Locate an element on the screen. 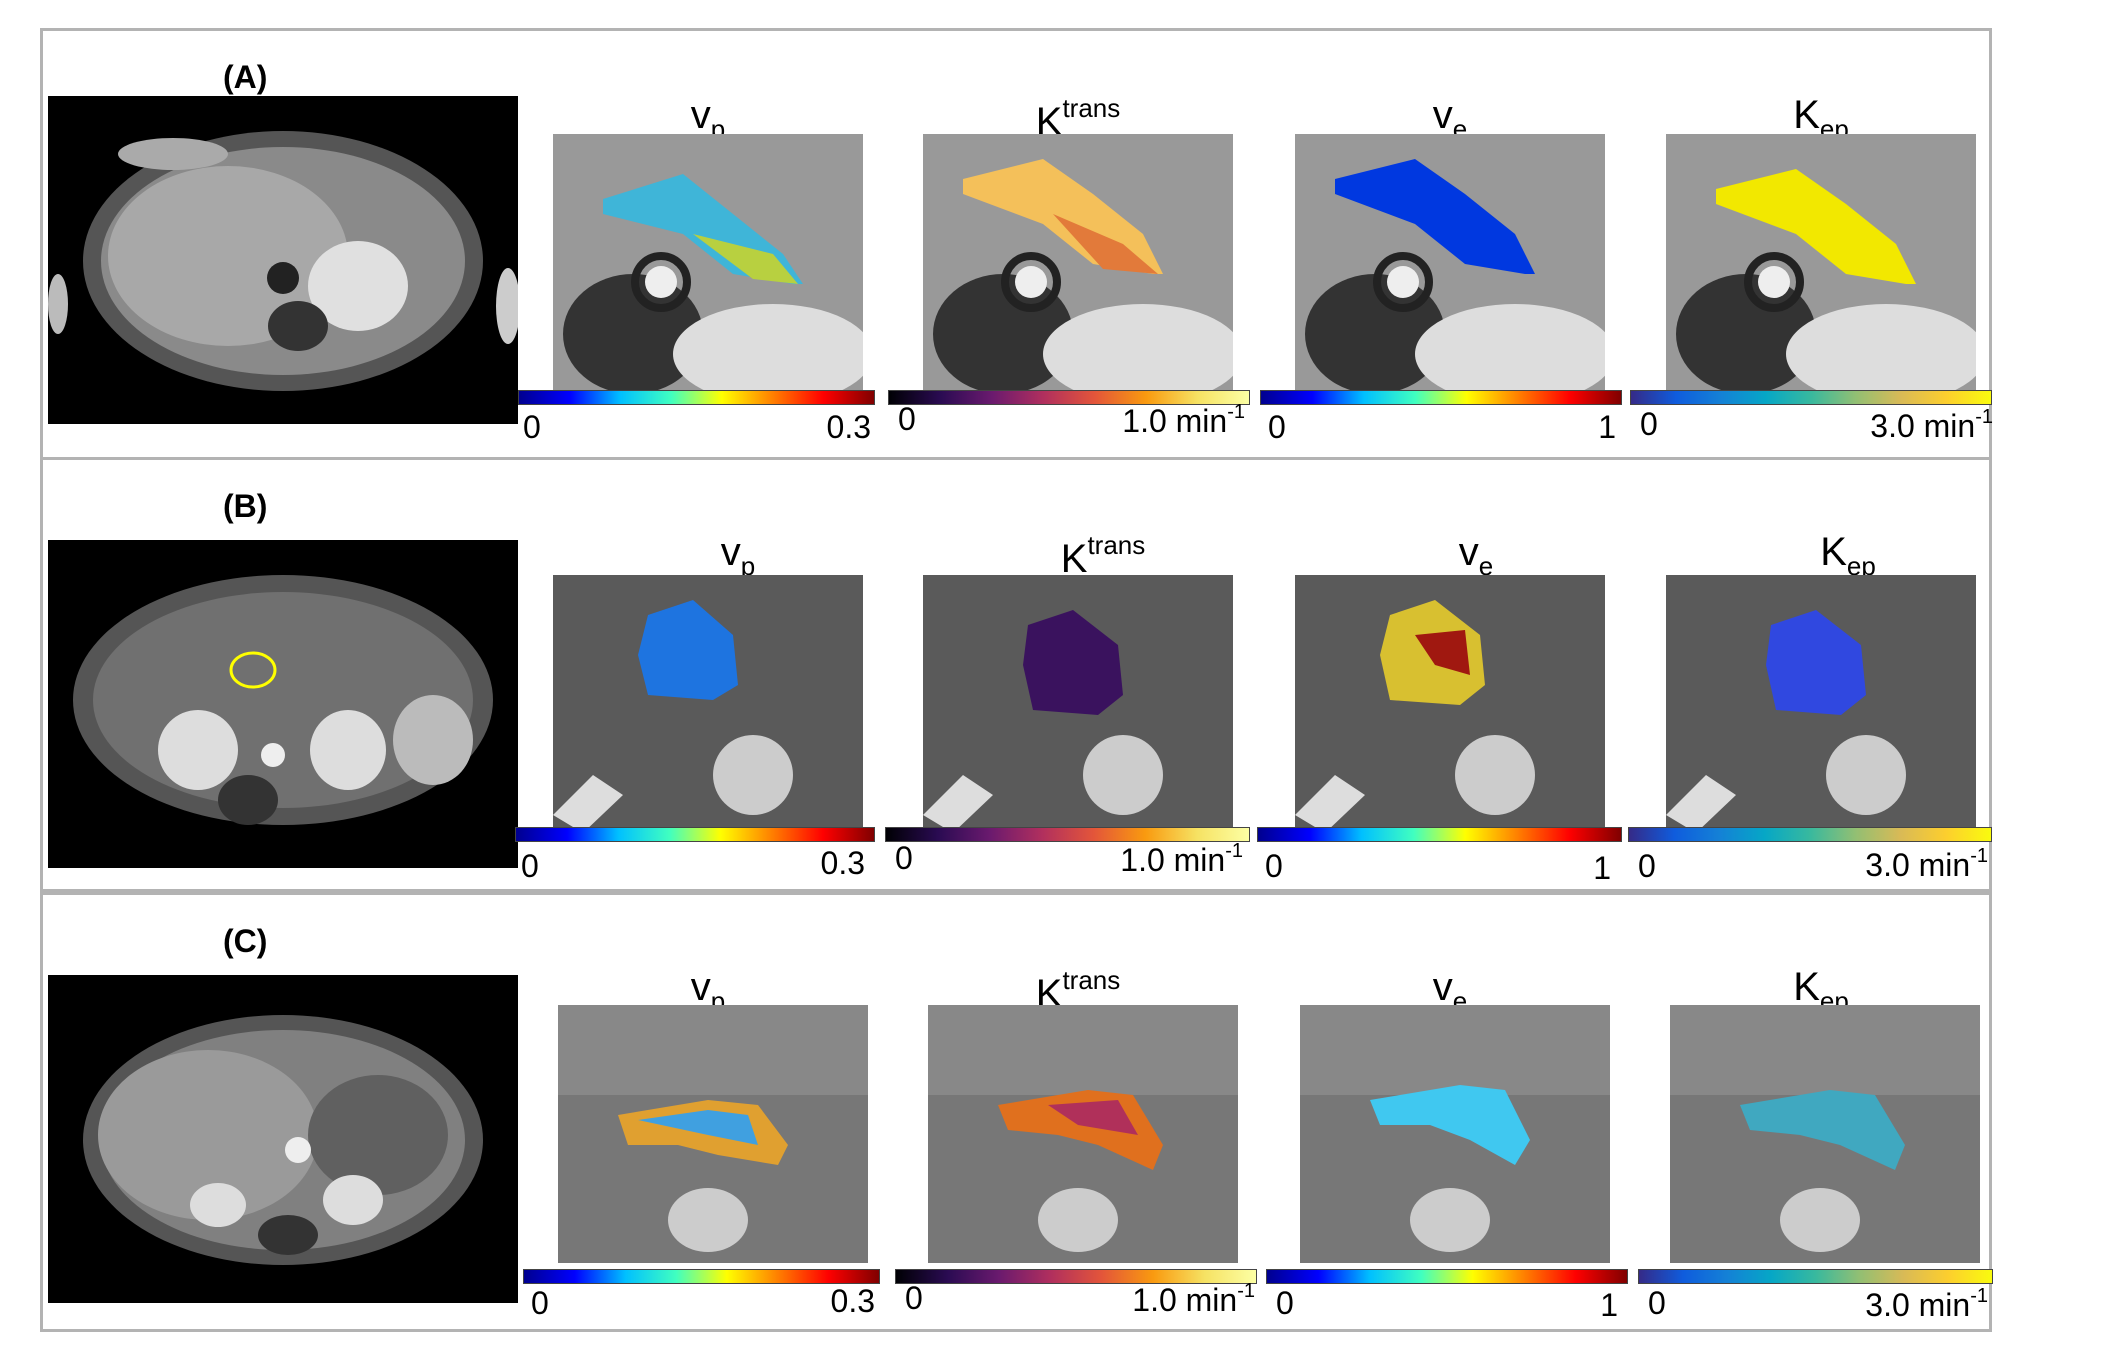 Image resolution: width=2104 pixels, height=1345 pixels. panel-label: (C) is located at coordinates (245, 941).